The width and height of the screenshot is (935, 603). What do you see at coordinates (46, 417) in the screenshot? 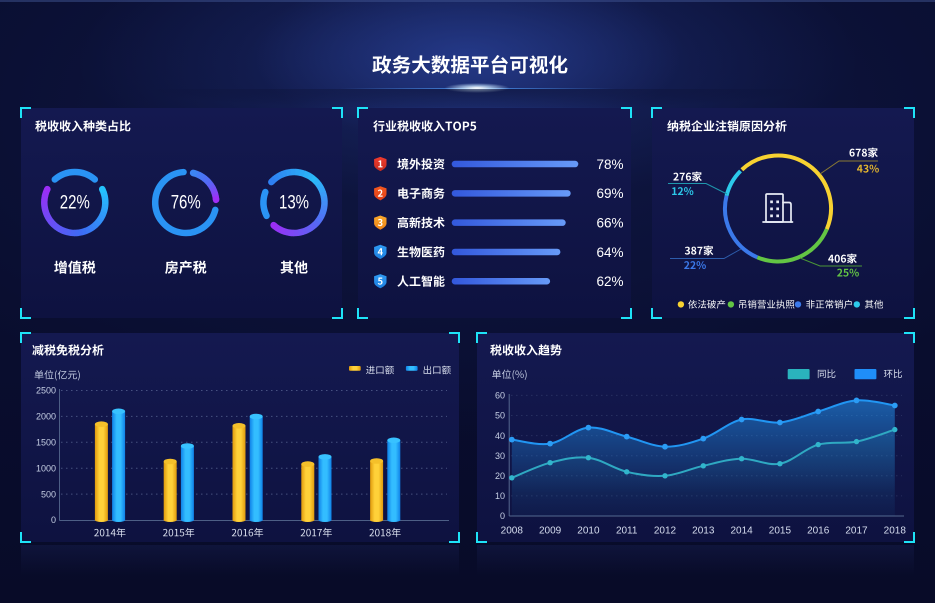
I see `svg-text: 2000` at bounding box center [46, 417].